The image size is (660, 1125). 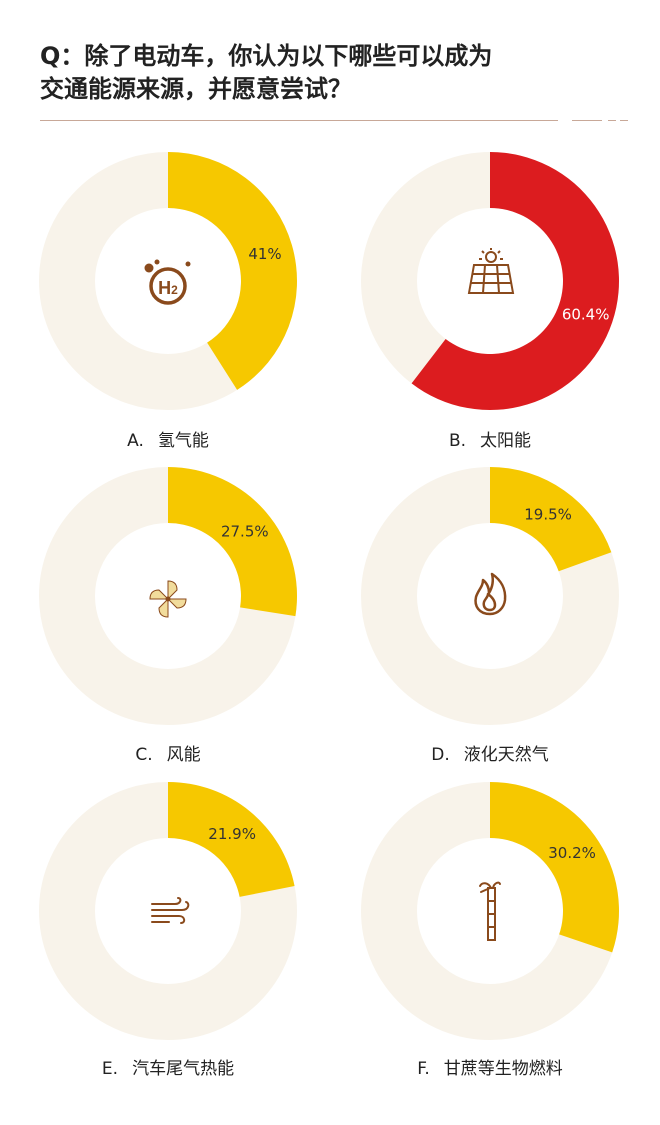 I want to click on exhaust-wind-icon, so click(x=170, y=910).